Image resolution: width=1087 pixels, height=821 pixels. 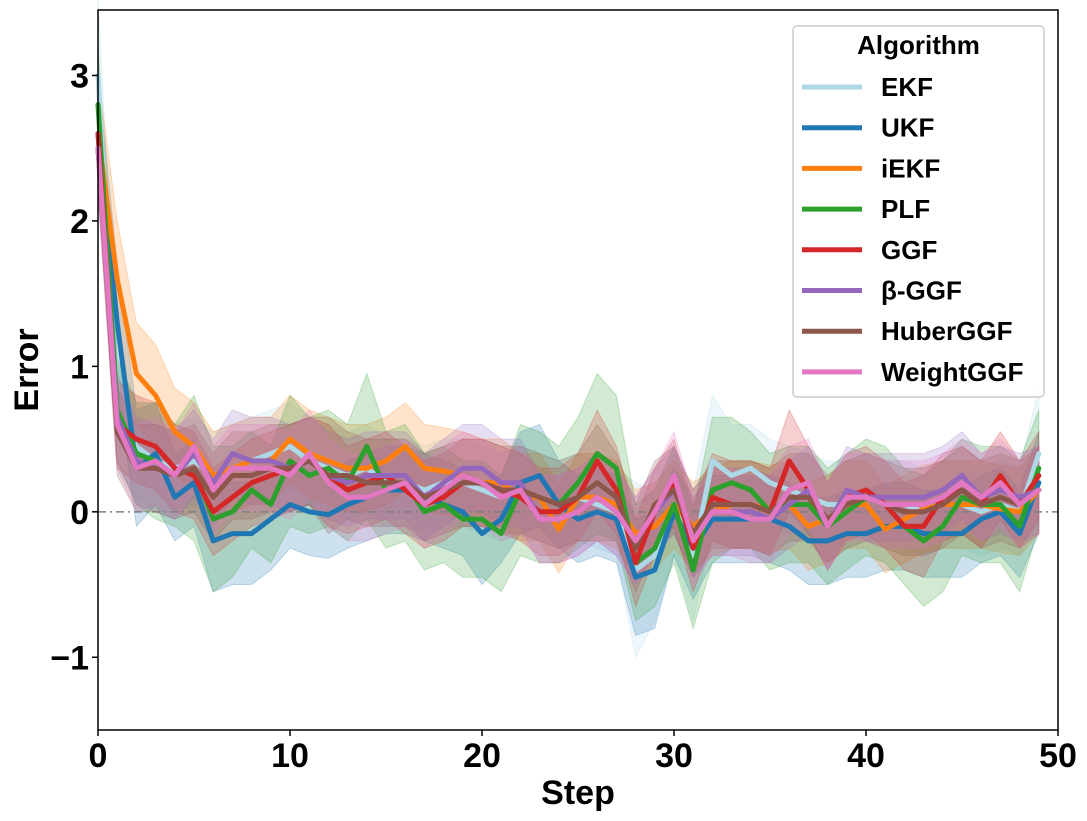 What do you see at coordinates (578, 793) in the screenshot?
I see `x-axis-title: Step` at bounding box center [578, 793].